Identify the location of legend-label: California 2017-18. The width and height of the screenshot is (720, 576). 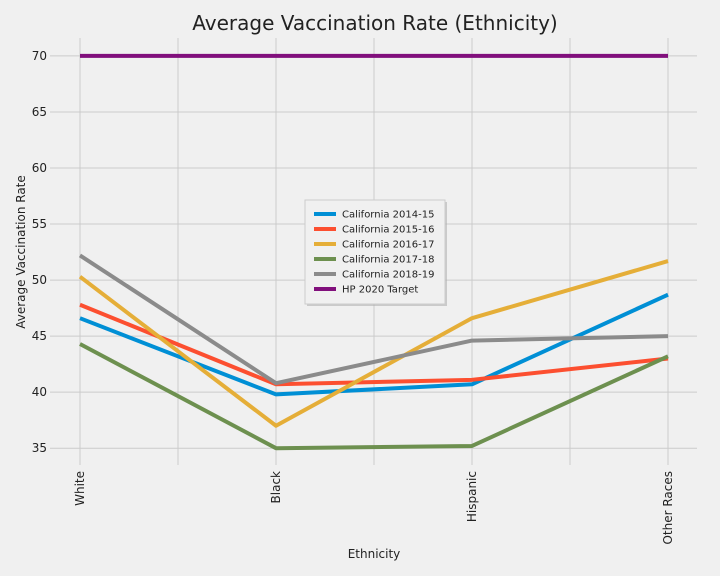
(388, 260).